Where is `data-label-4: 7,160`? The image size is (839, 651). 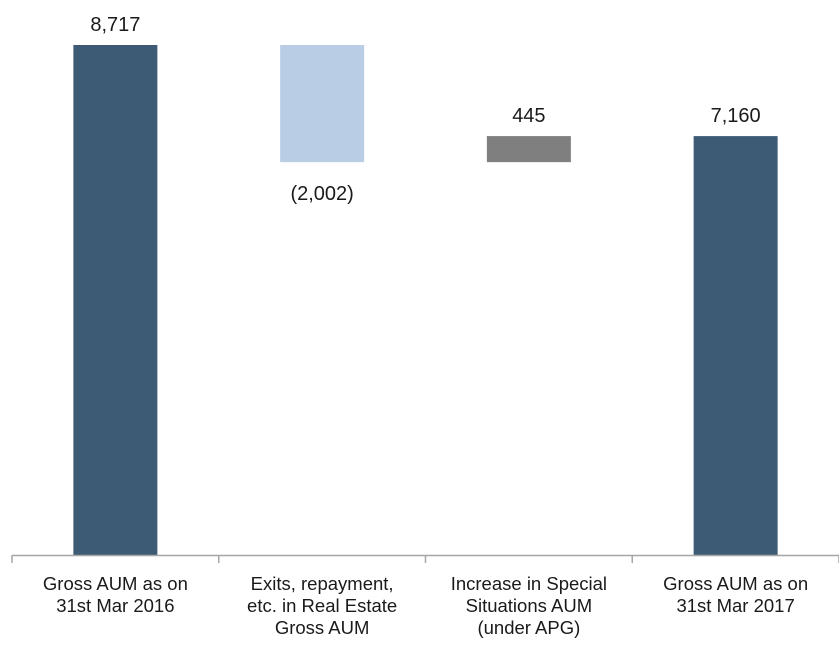
data-label-4: 7,160 is located at coordinates (736, 116).